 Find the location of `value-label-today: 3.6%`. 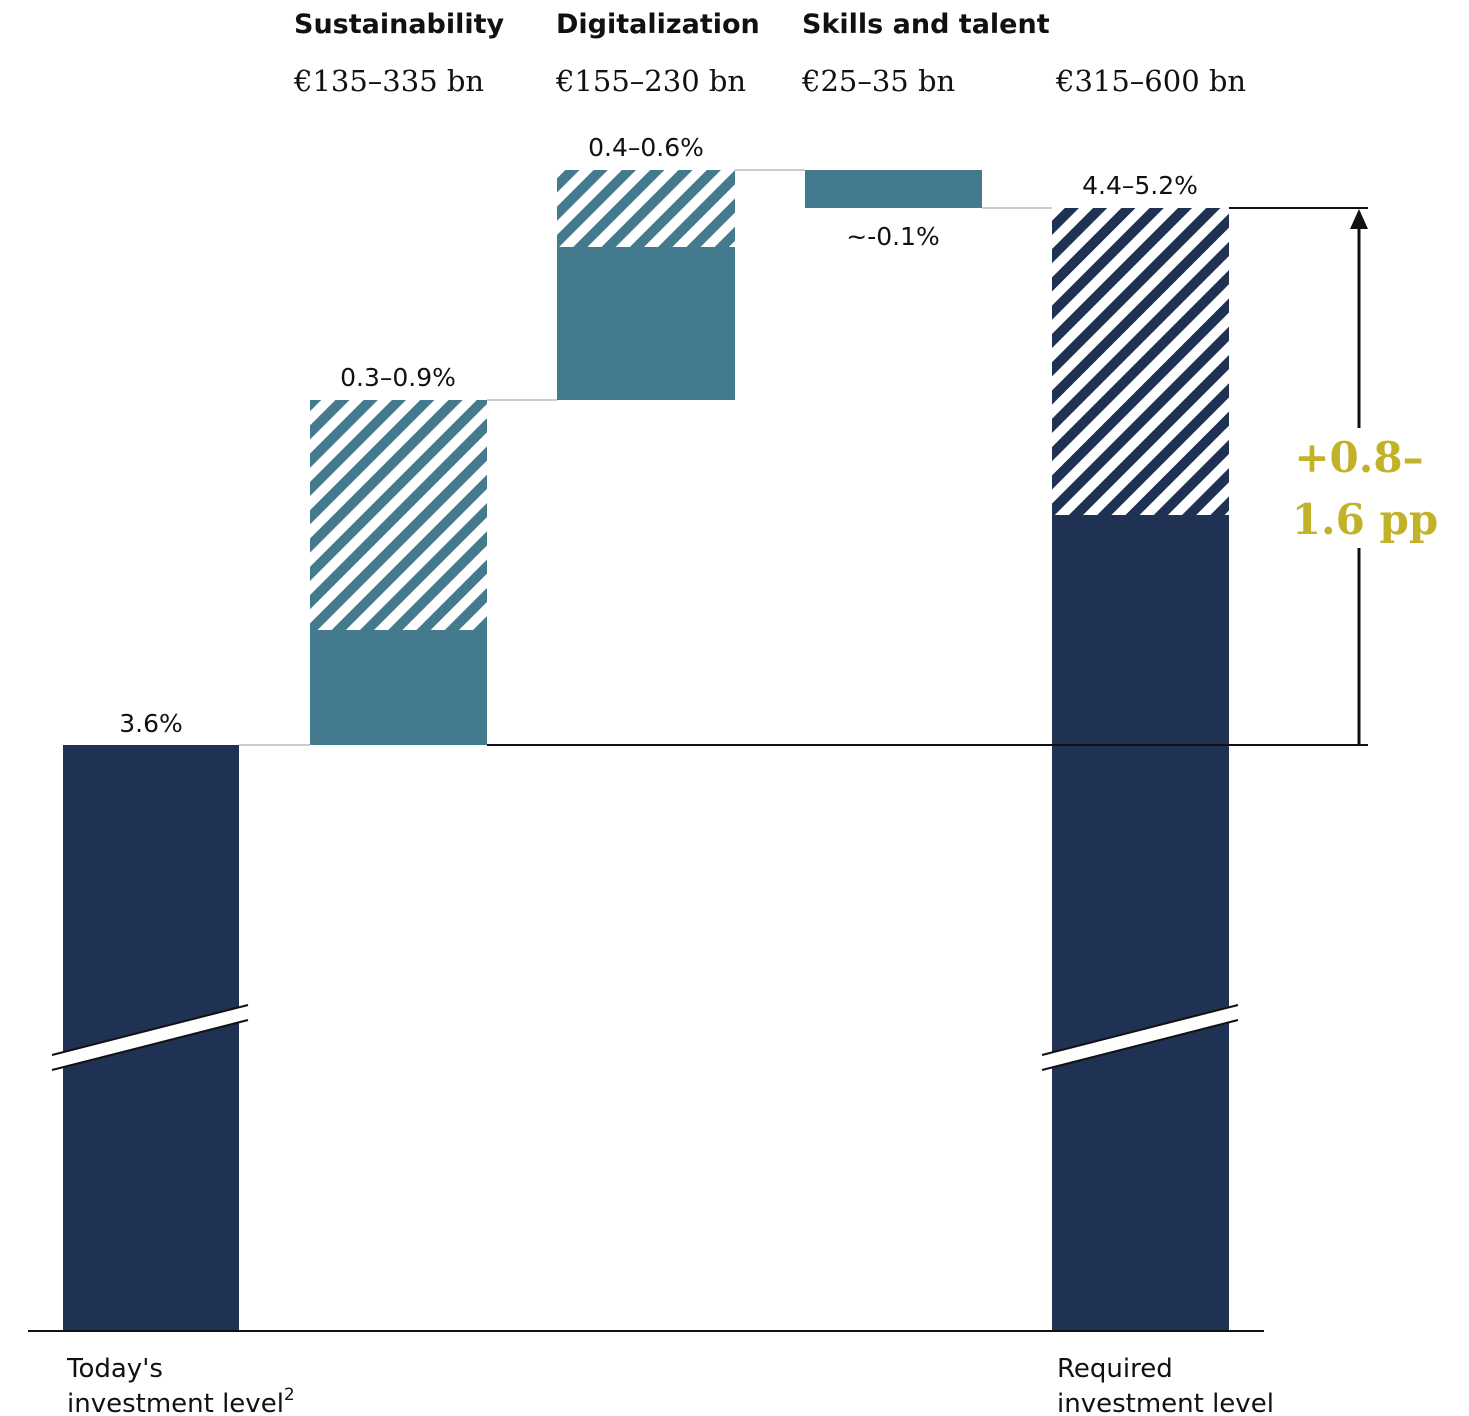

value-label-today: 3.6% is located at coordinates (151, 723).